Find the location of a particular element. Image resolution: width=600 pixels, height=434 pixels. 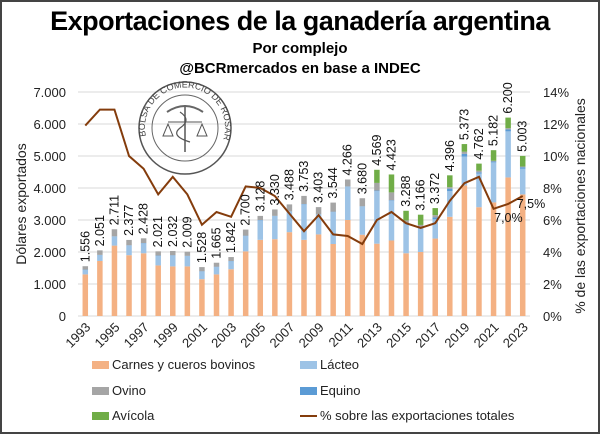

y-tick-label: 2.000 is located at coordinates (49, 252).